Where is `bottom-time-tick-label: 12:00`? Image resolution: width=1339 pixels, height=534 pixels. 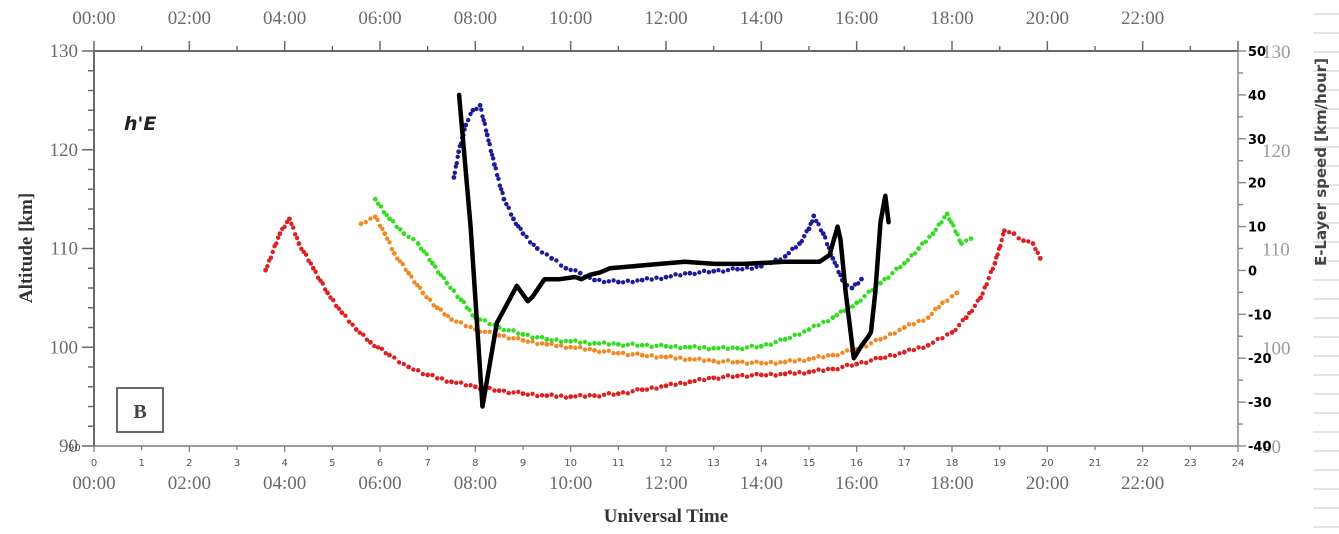
bottom-time-tick-label: 12:00 is located at coordinates (665, 483).